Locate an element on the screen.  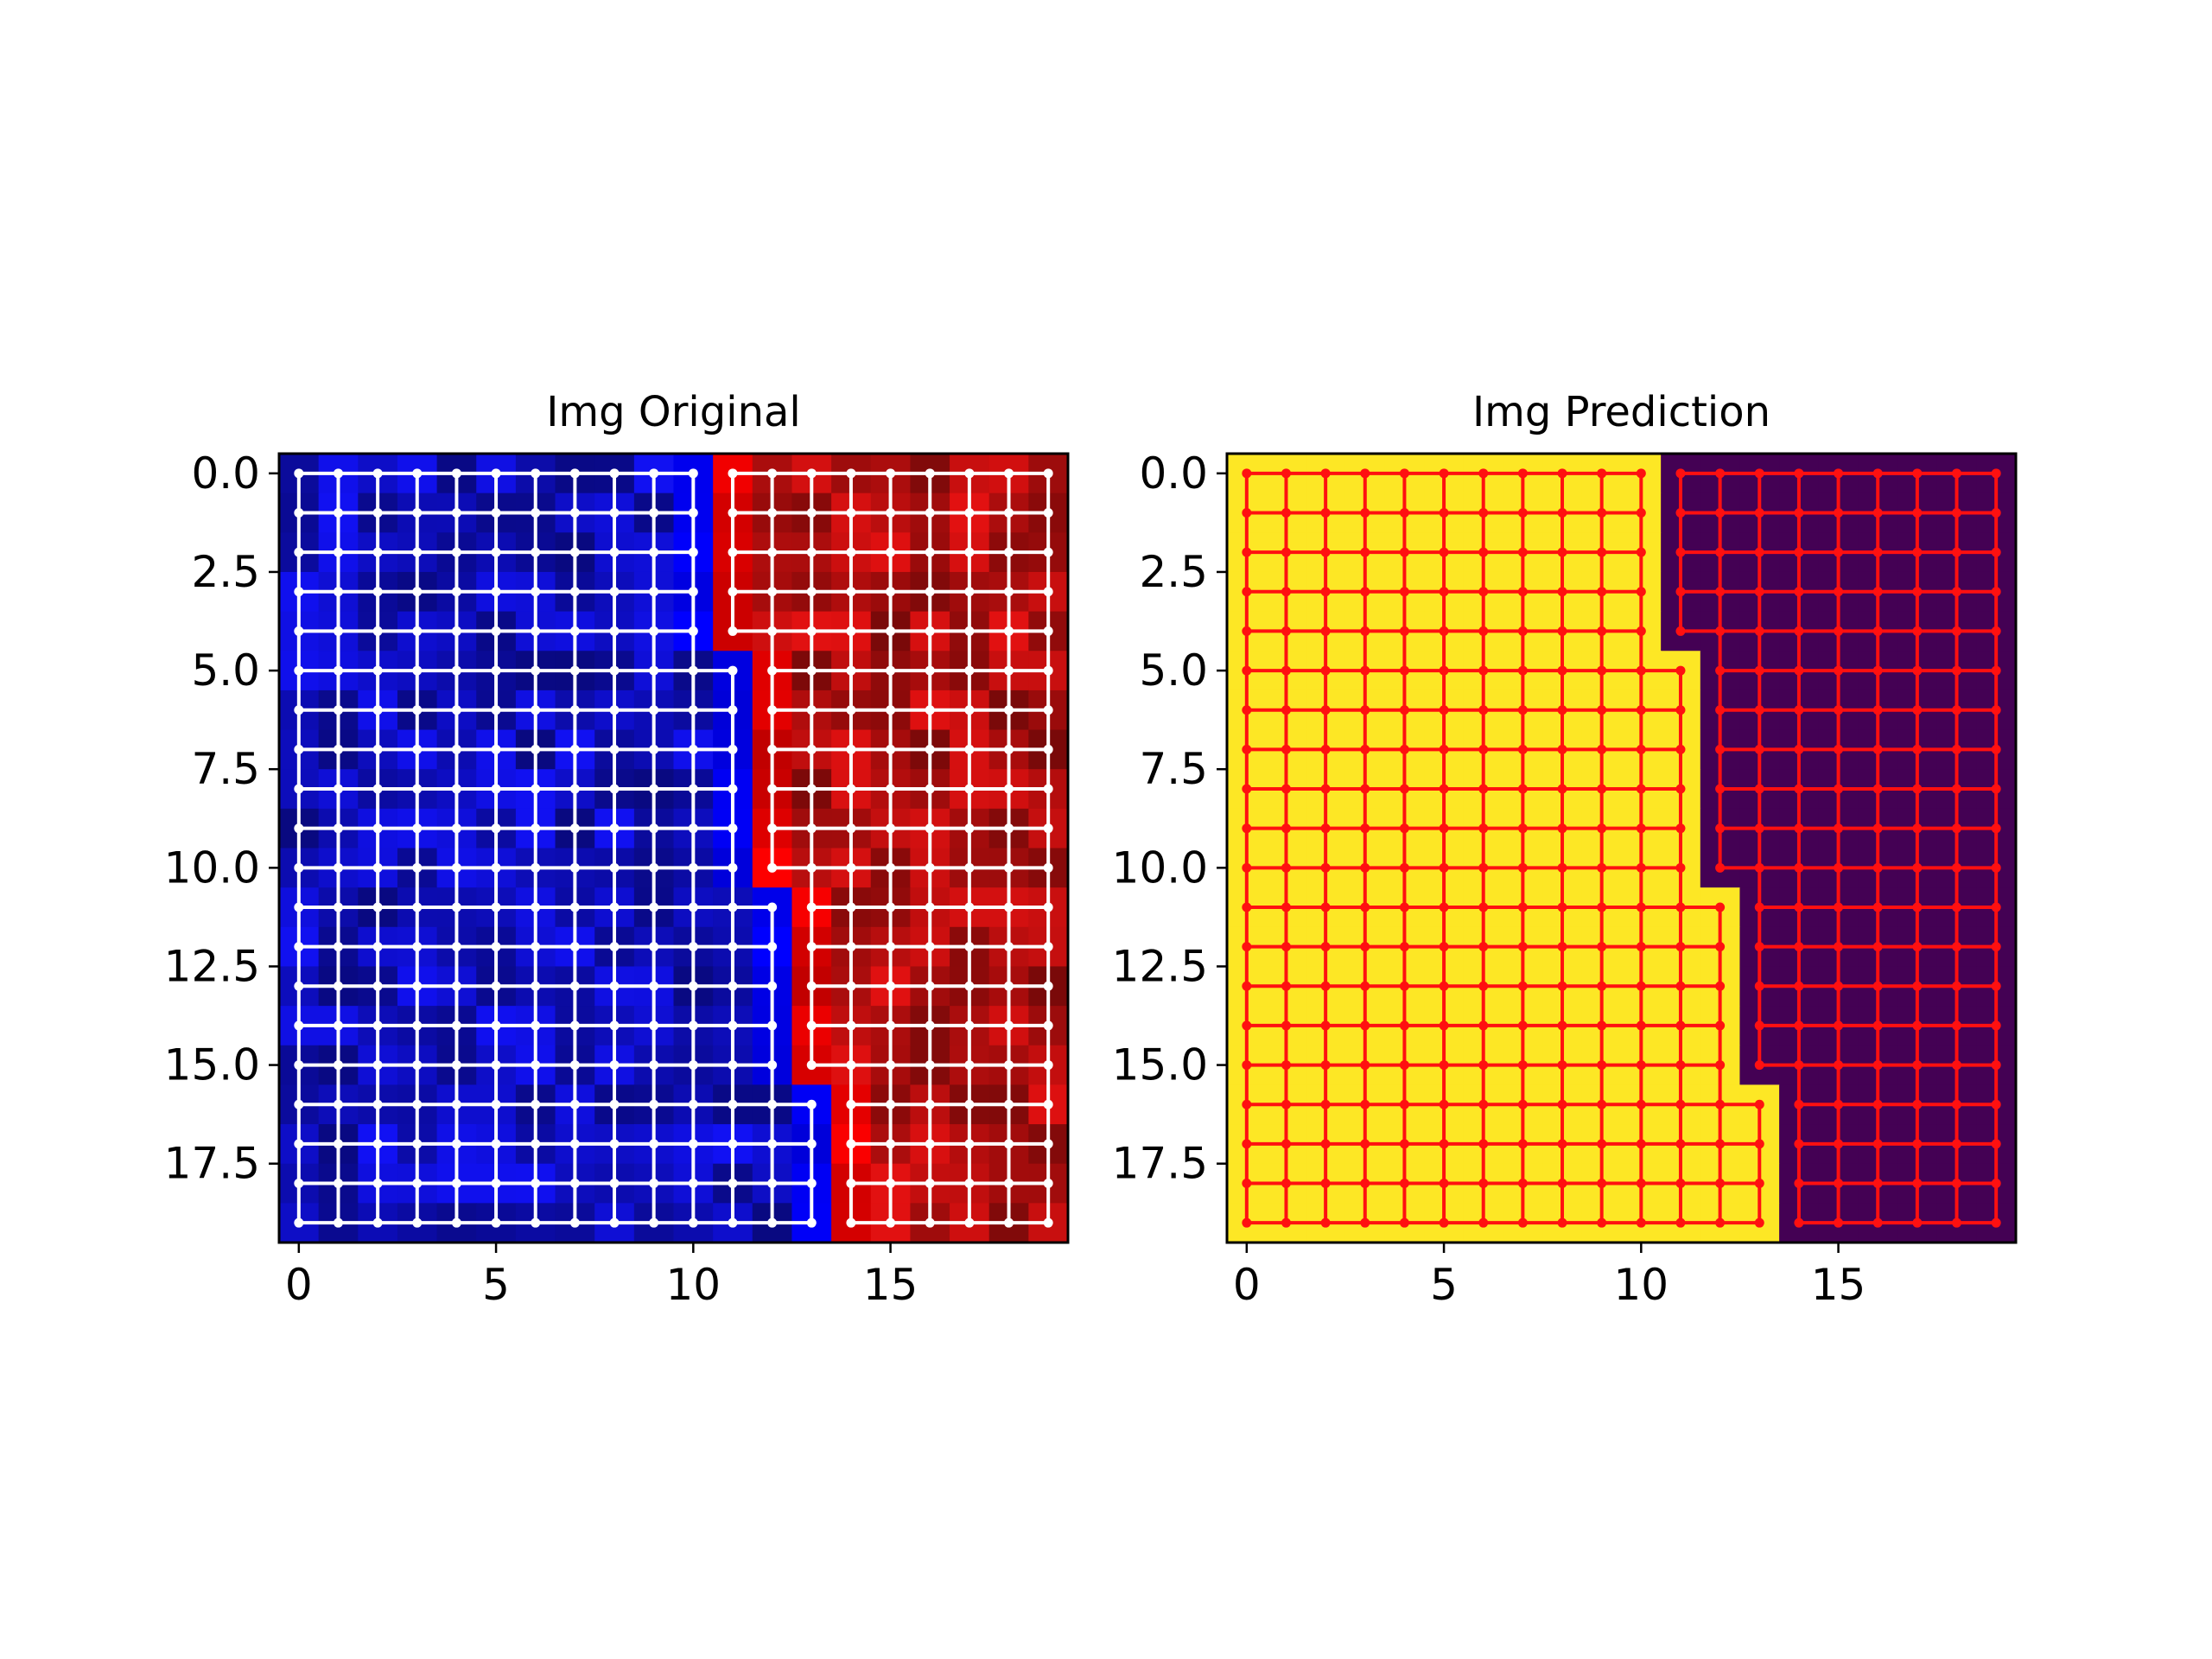
y-tick-label: 2.5 is located at coordinates (1173, 572).